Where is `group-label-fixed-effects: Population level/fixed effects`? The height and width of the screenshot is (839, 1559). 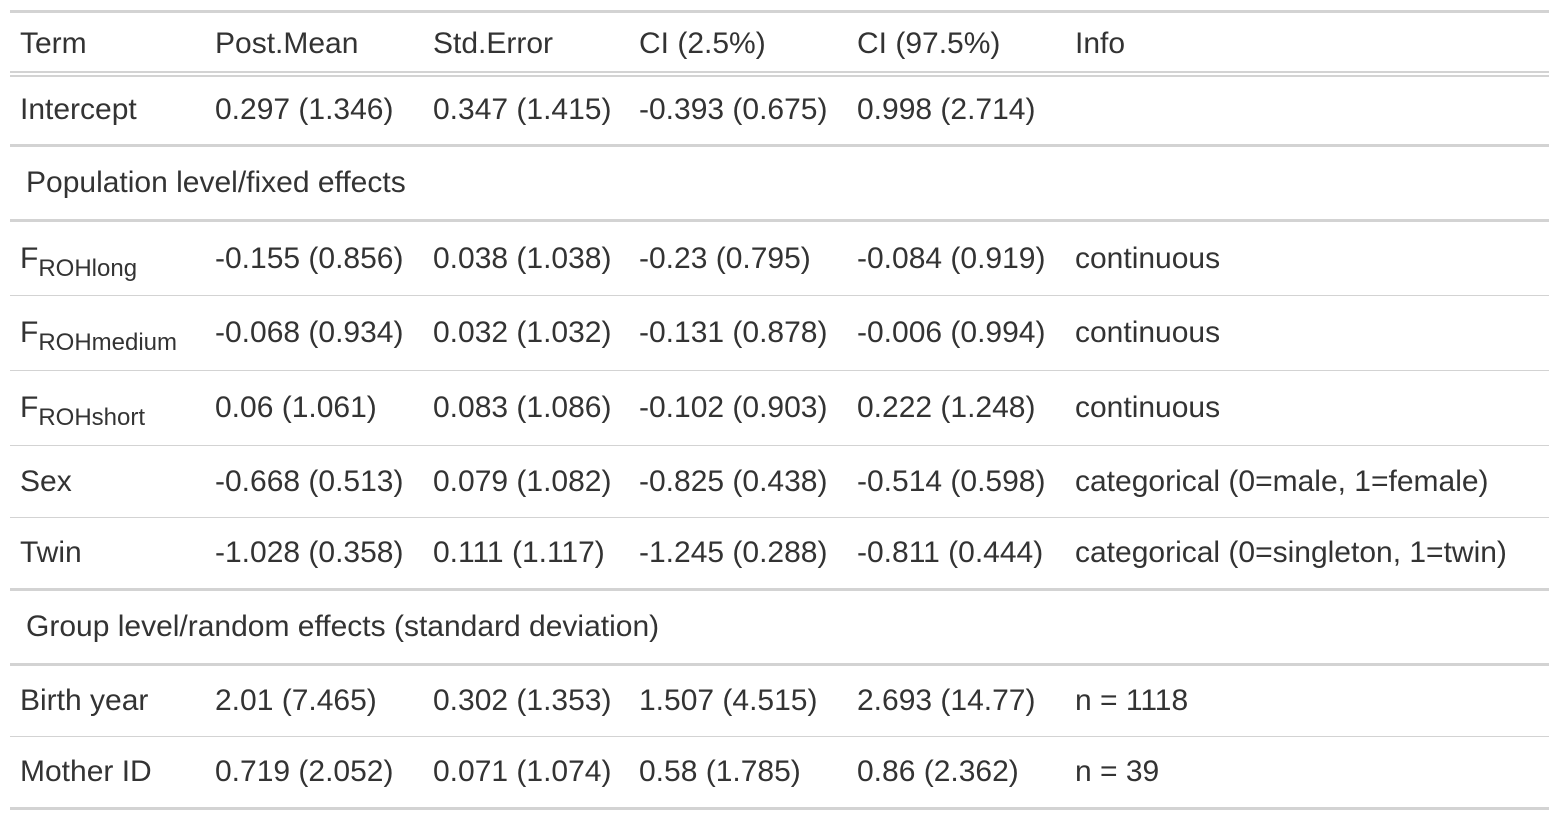 group-label-fixed-effects: Population level/fixed effects is located at coordinates (216, 182).